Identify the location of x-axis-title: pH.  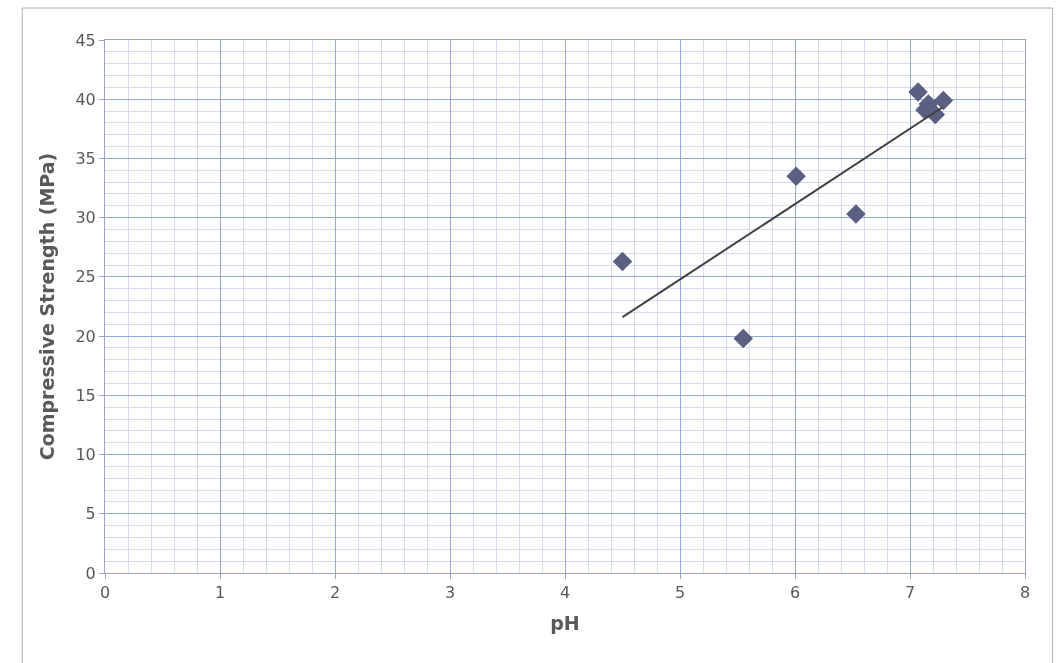
(565, 623).